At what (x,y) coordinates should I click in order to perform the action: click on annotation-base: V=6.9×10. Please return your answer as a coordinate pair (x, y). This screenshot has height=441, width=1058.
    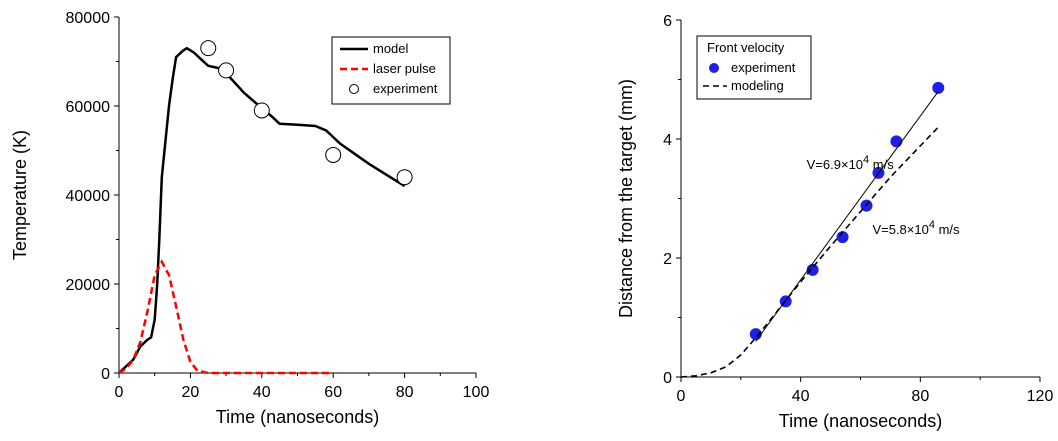
    Looking at the image, I should click on (835, 164).